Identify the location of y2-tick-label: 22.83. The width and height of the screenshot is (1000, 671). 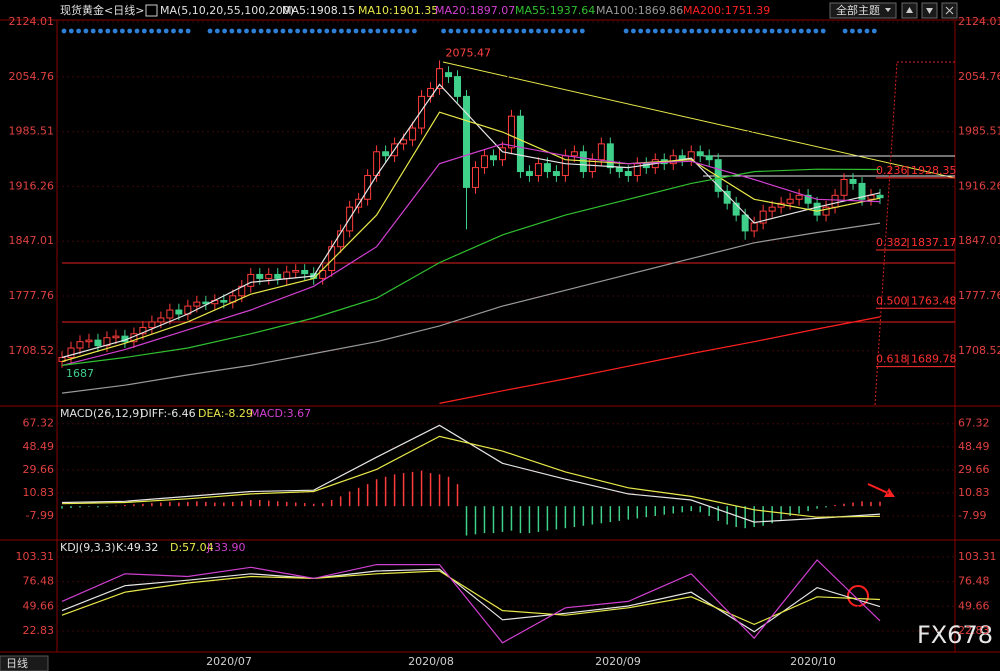
(974, 630).